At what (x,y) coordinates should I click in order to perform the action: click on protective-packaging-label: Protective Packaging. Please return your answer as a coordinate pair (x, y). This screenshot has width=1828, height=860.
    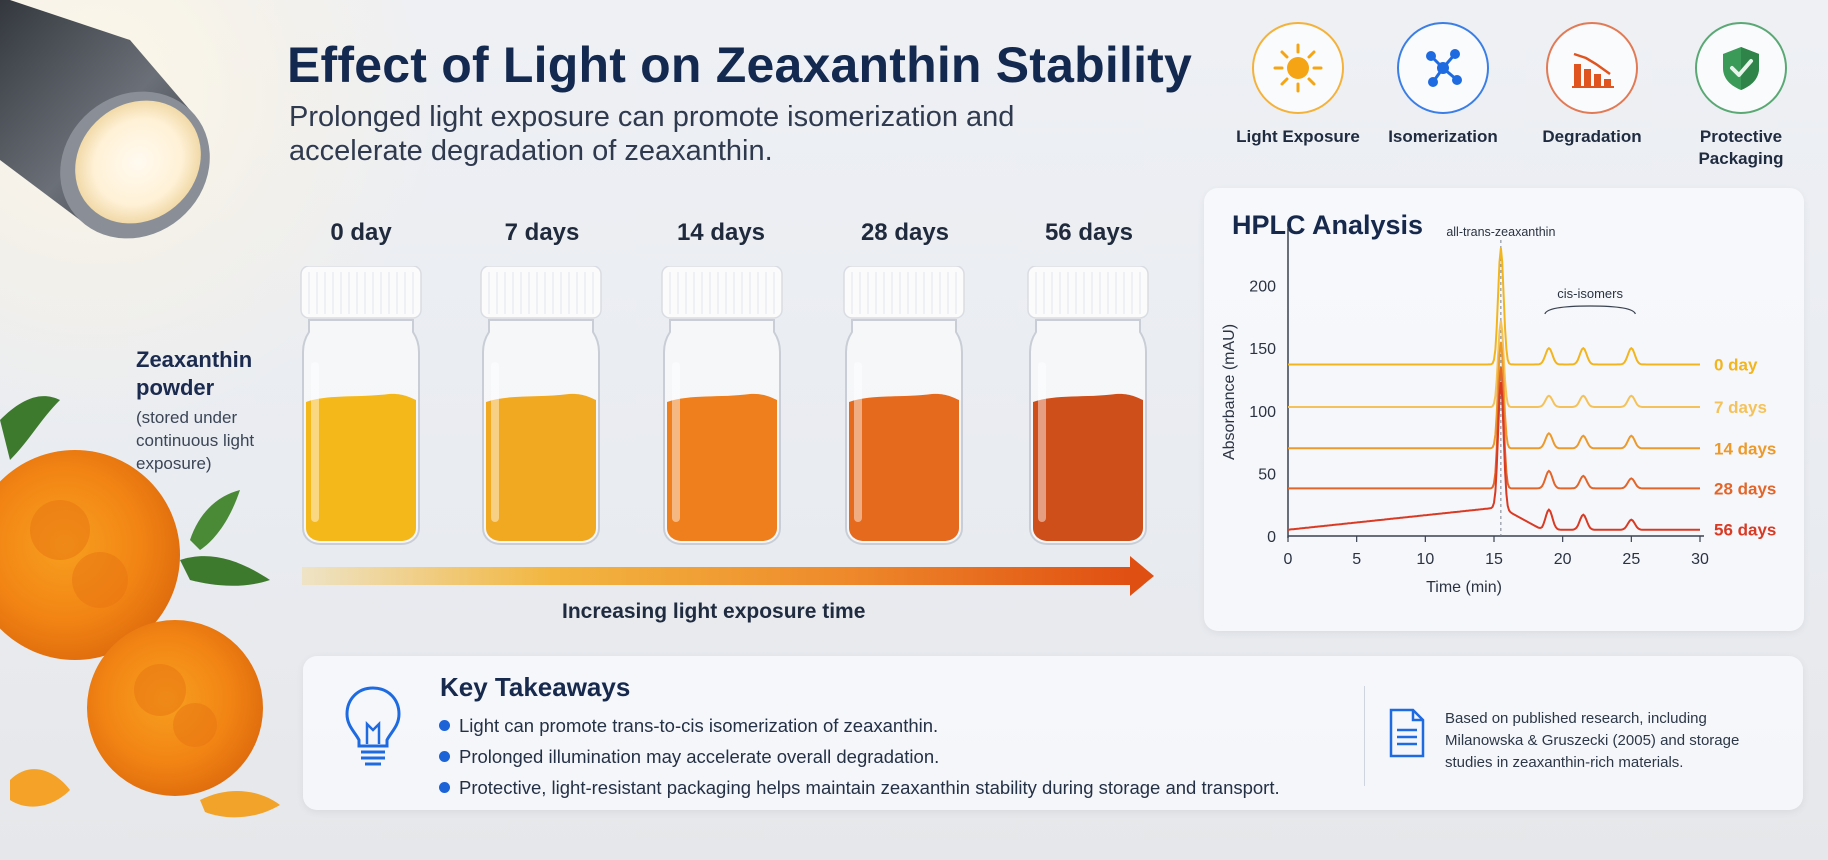
    Looking at the image, I should click on (1741, 147).